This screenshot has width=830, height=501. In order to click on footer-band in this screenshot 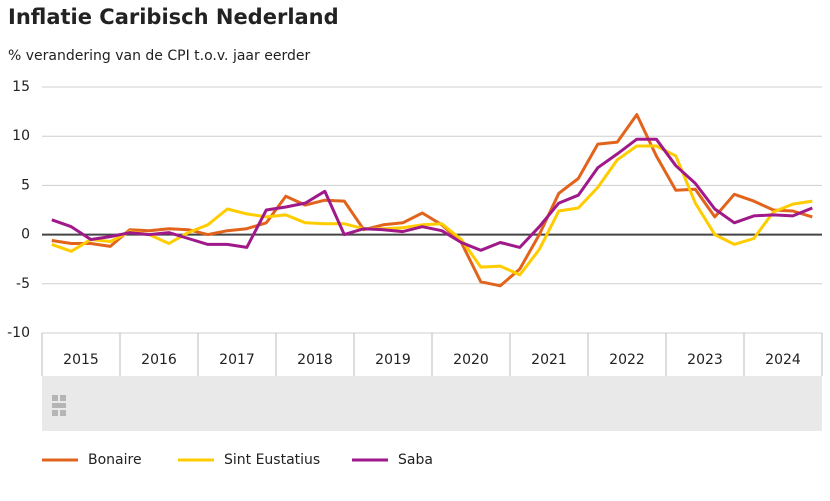, I will do `click(432, 403)`.